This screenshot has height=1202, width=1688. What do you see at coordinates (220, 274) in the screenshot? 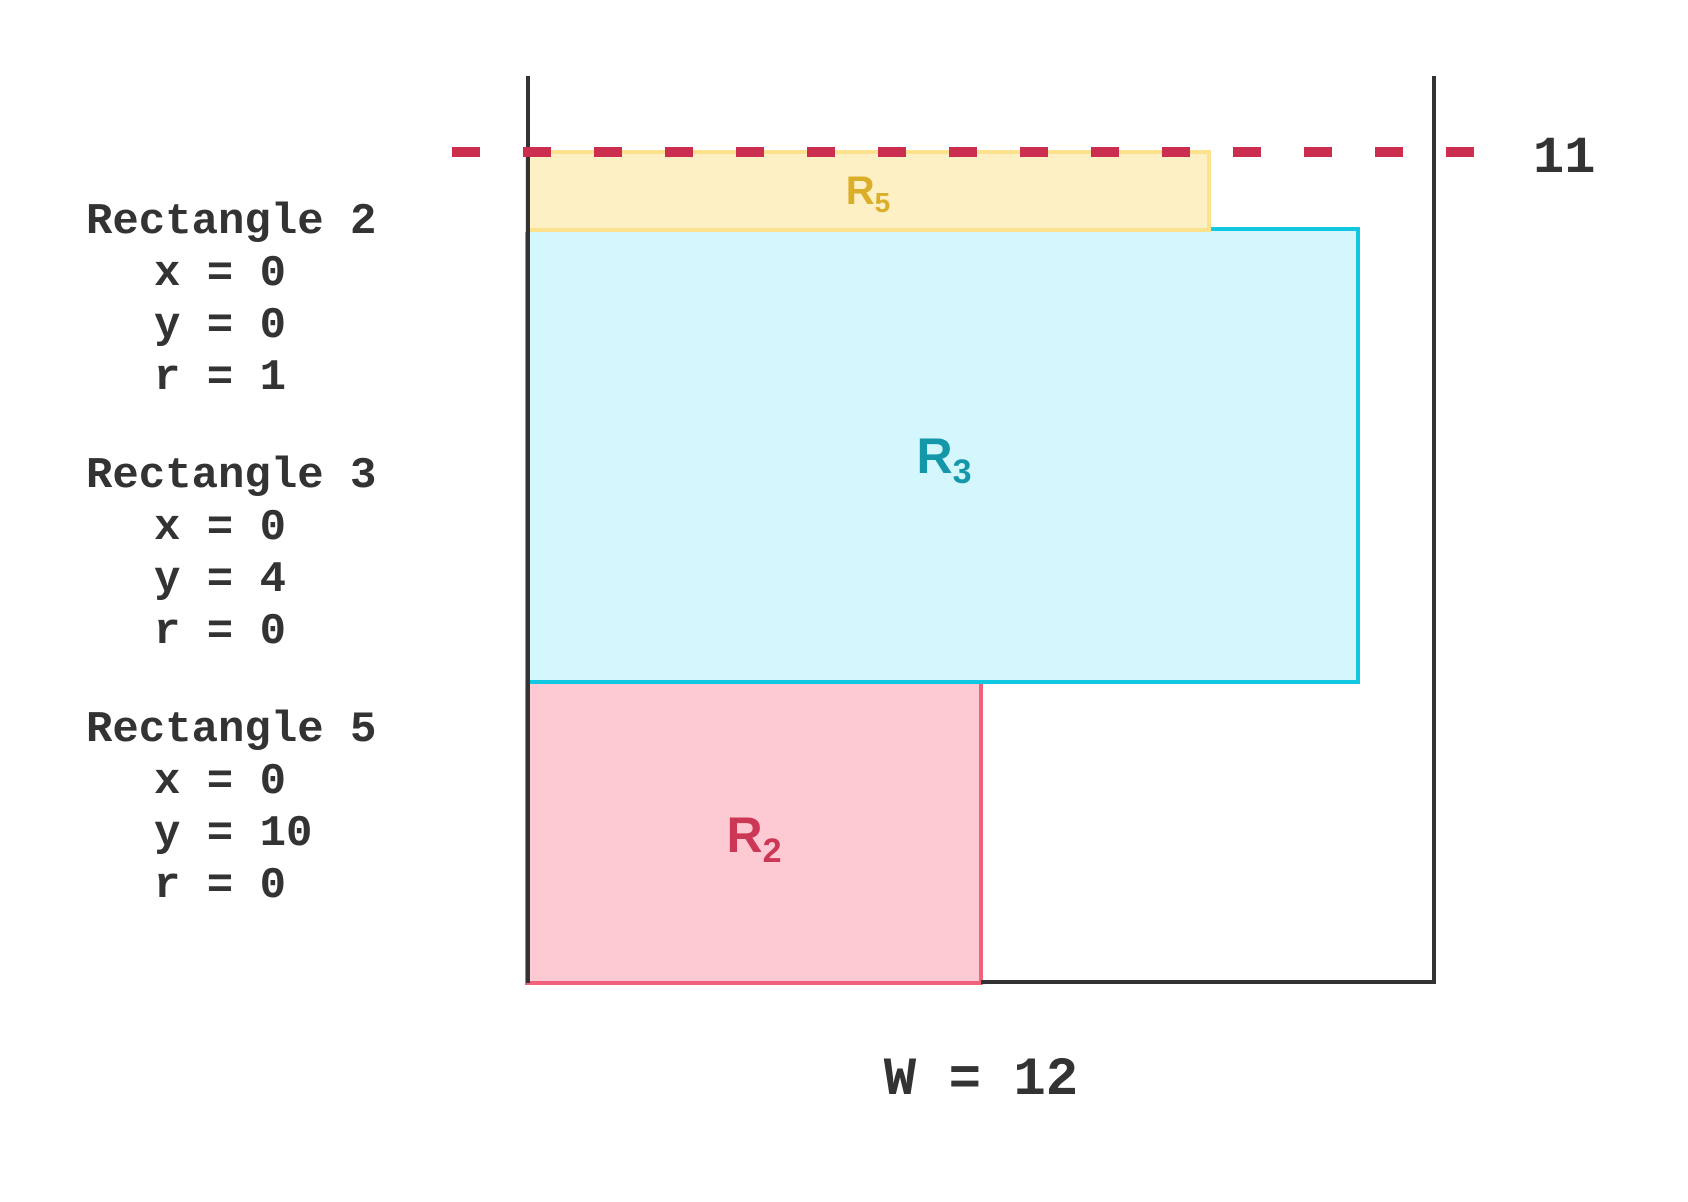
I see `rectangle-2-x: x = 0` at bounding box center [220, 274].